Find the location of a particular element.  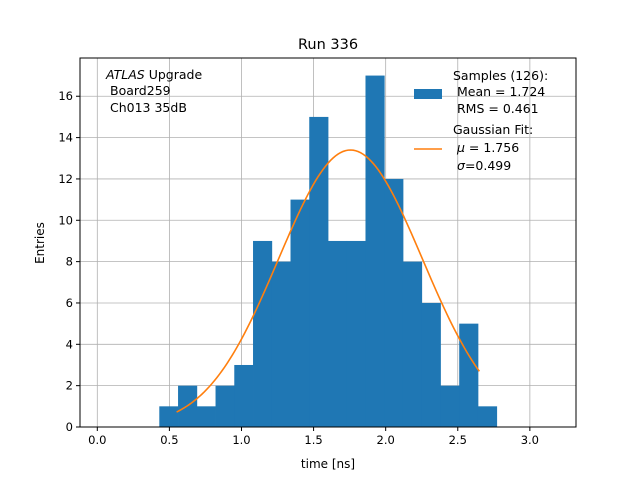

y-tick-label: 4 is located at coordinates (69, 344).